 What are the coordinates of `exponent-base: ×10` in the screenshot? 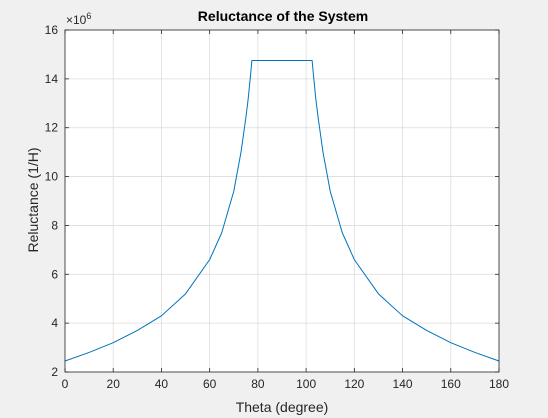 It's located at (76, 20).